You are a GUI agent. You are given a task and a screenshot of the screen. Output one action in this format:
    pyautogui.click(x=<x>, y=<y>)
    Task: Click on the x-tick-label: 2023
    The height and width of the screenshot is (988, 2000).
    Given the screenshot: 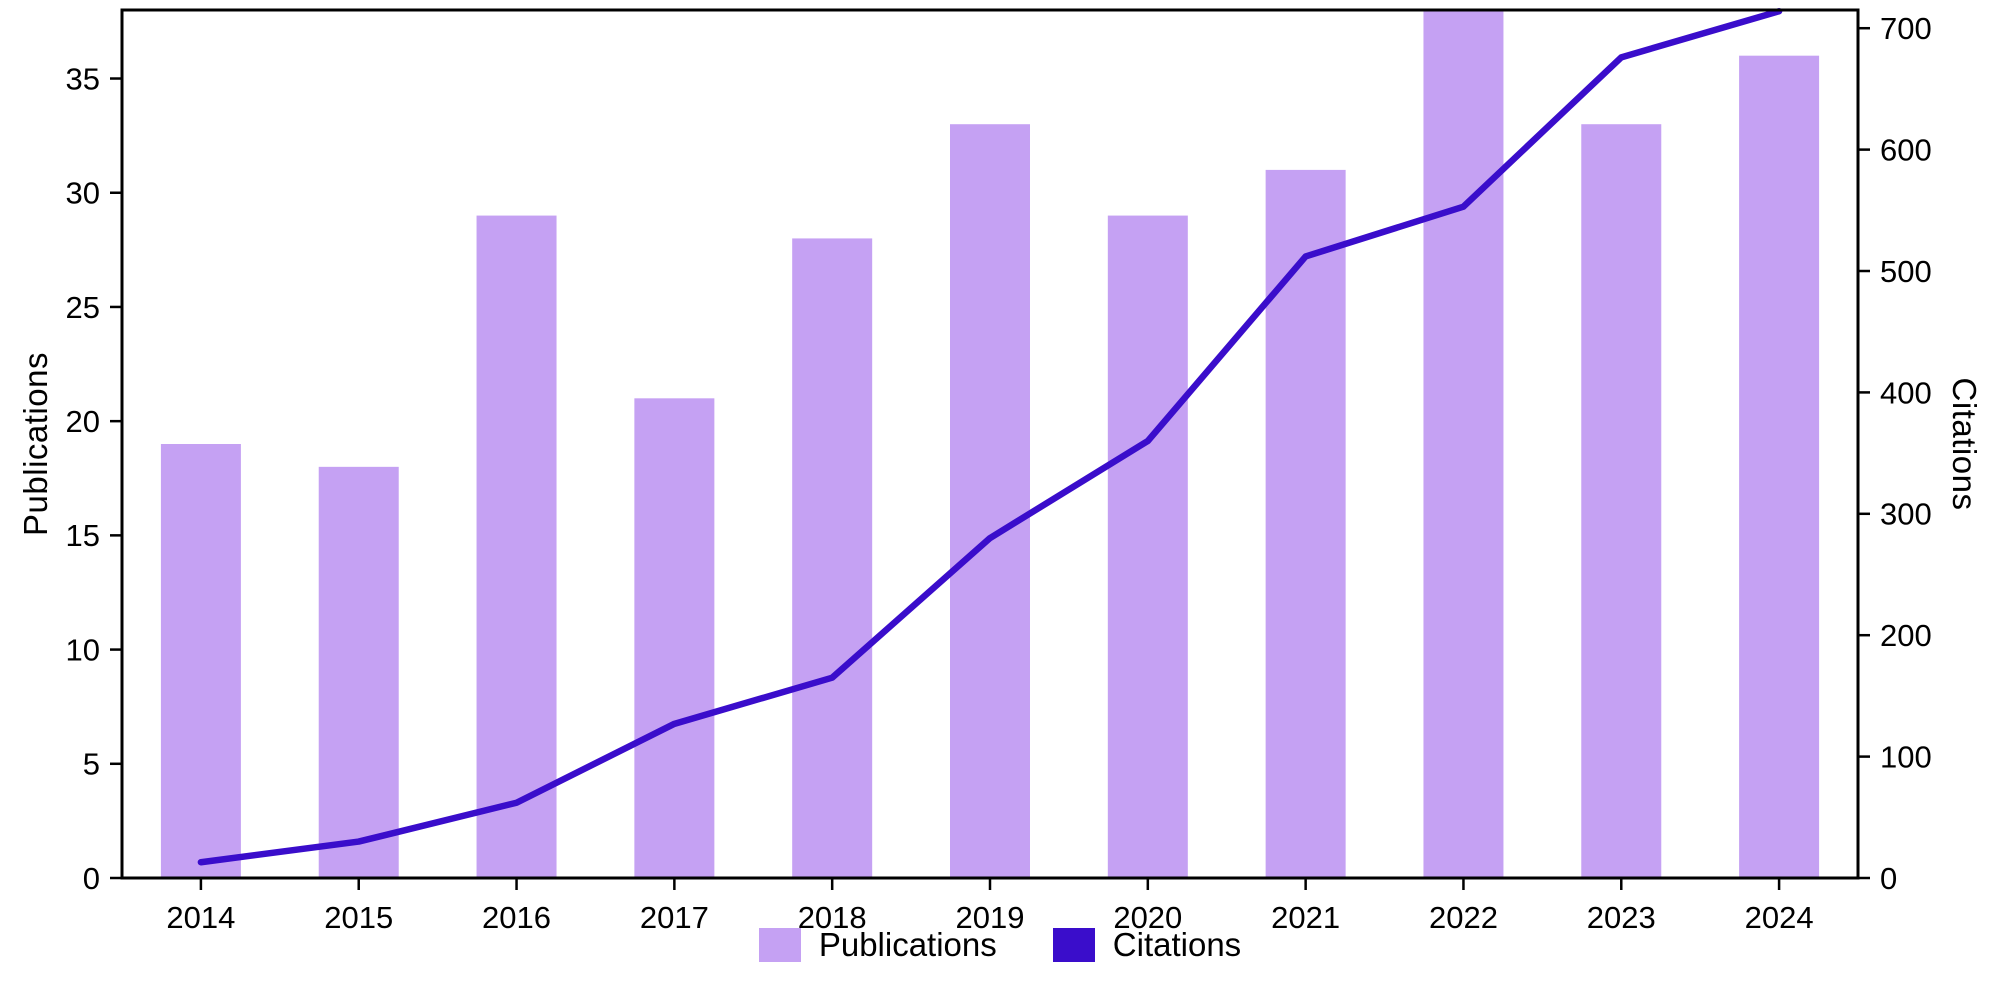 What is the action you would take?
    pyautogui.click(x=1621, y=917)
    